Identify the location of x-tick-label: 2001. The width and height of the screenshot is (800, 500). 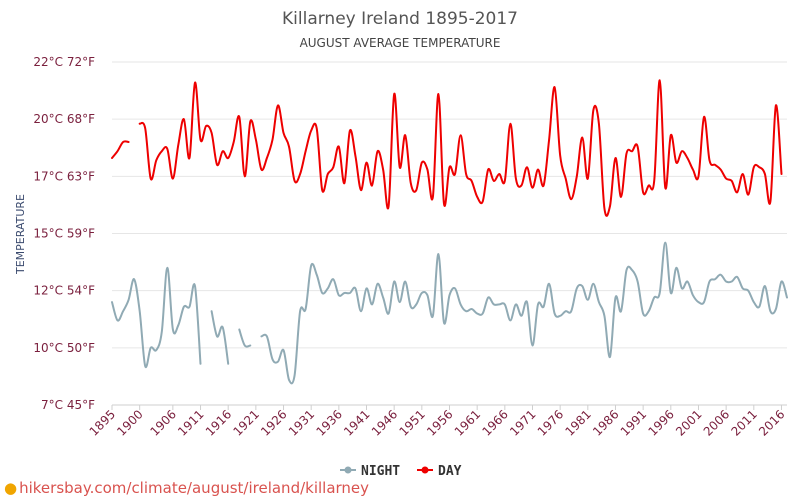
(688, 422).